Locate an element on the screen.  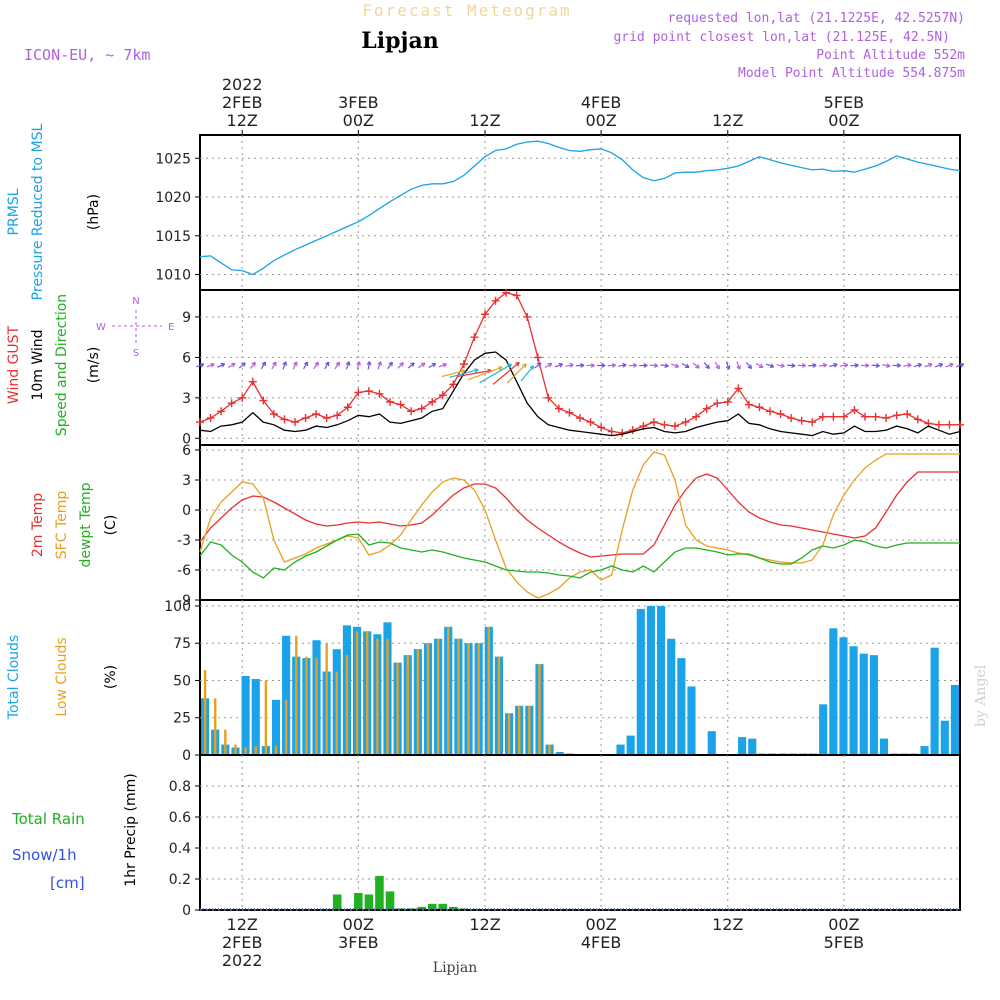
bottom-tick-label: 2022 is located at coordinates (242, 960).